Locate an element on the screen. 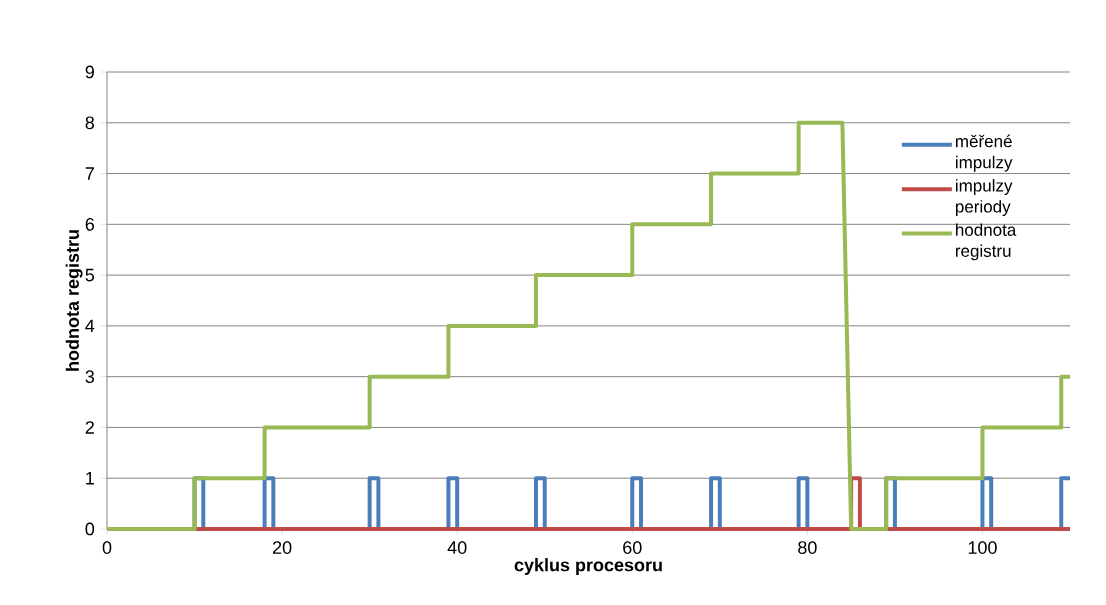 The height and width of the screenshot is (605, 1106). x-tick-label: 40 is located at coordinates (457, 547).